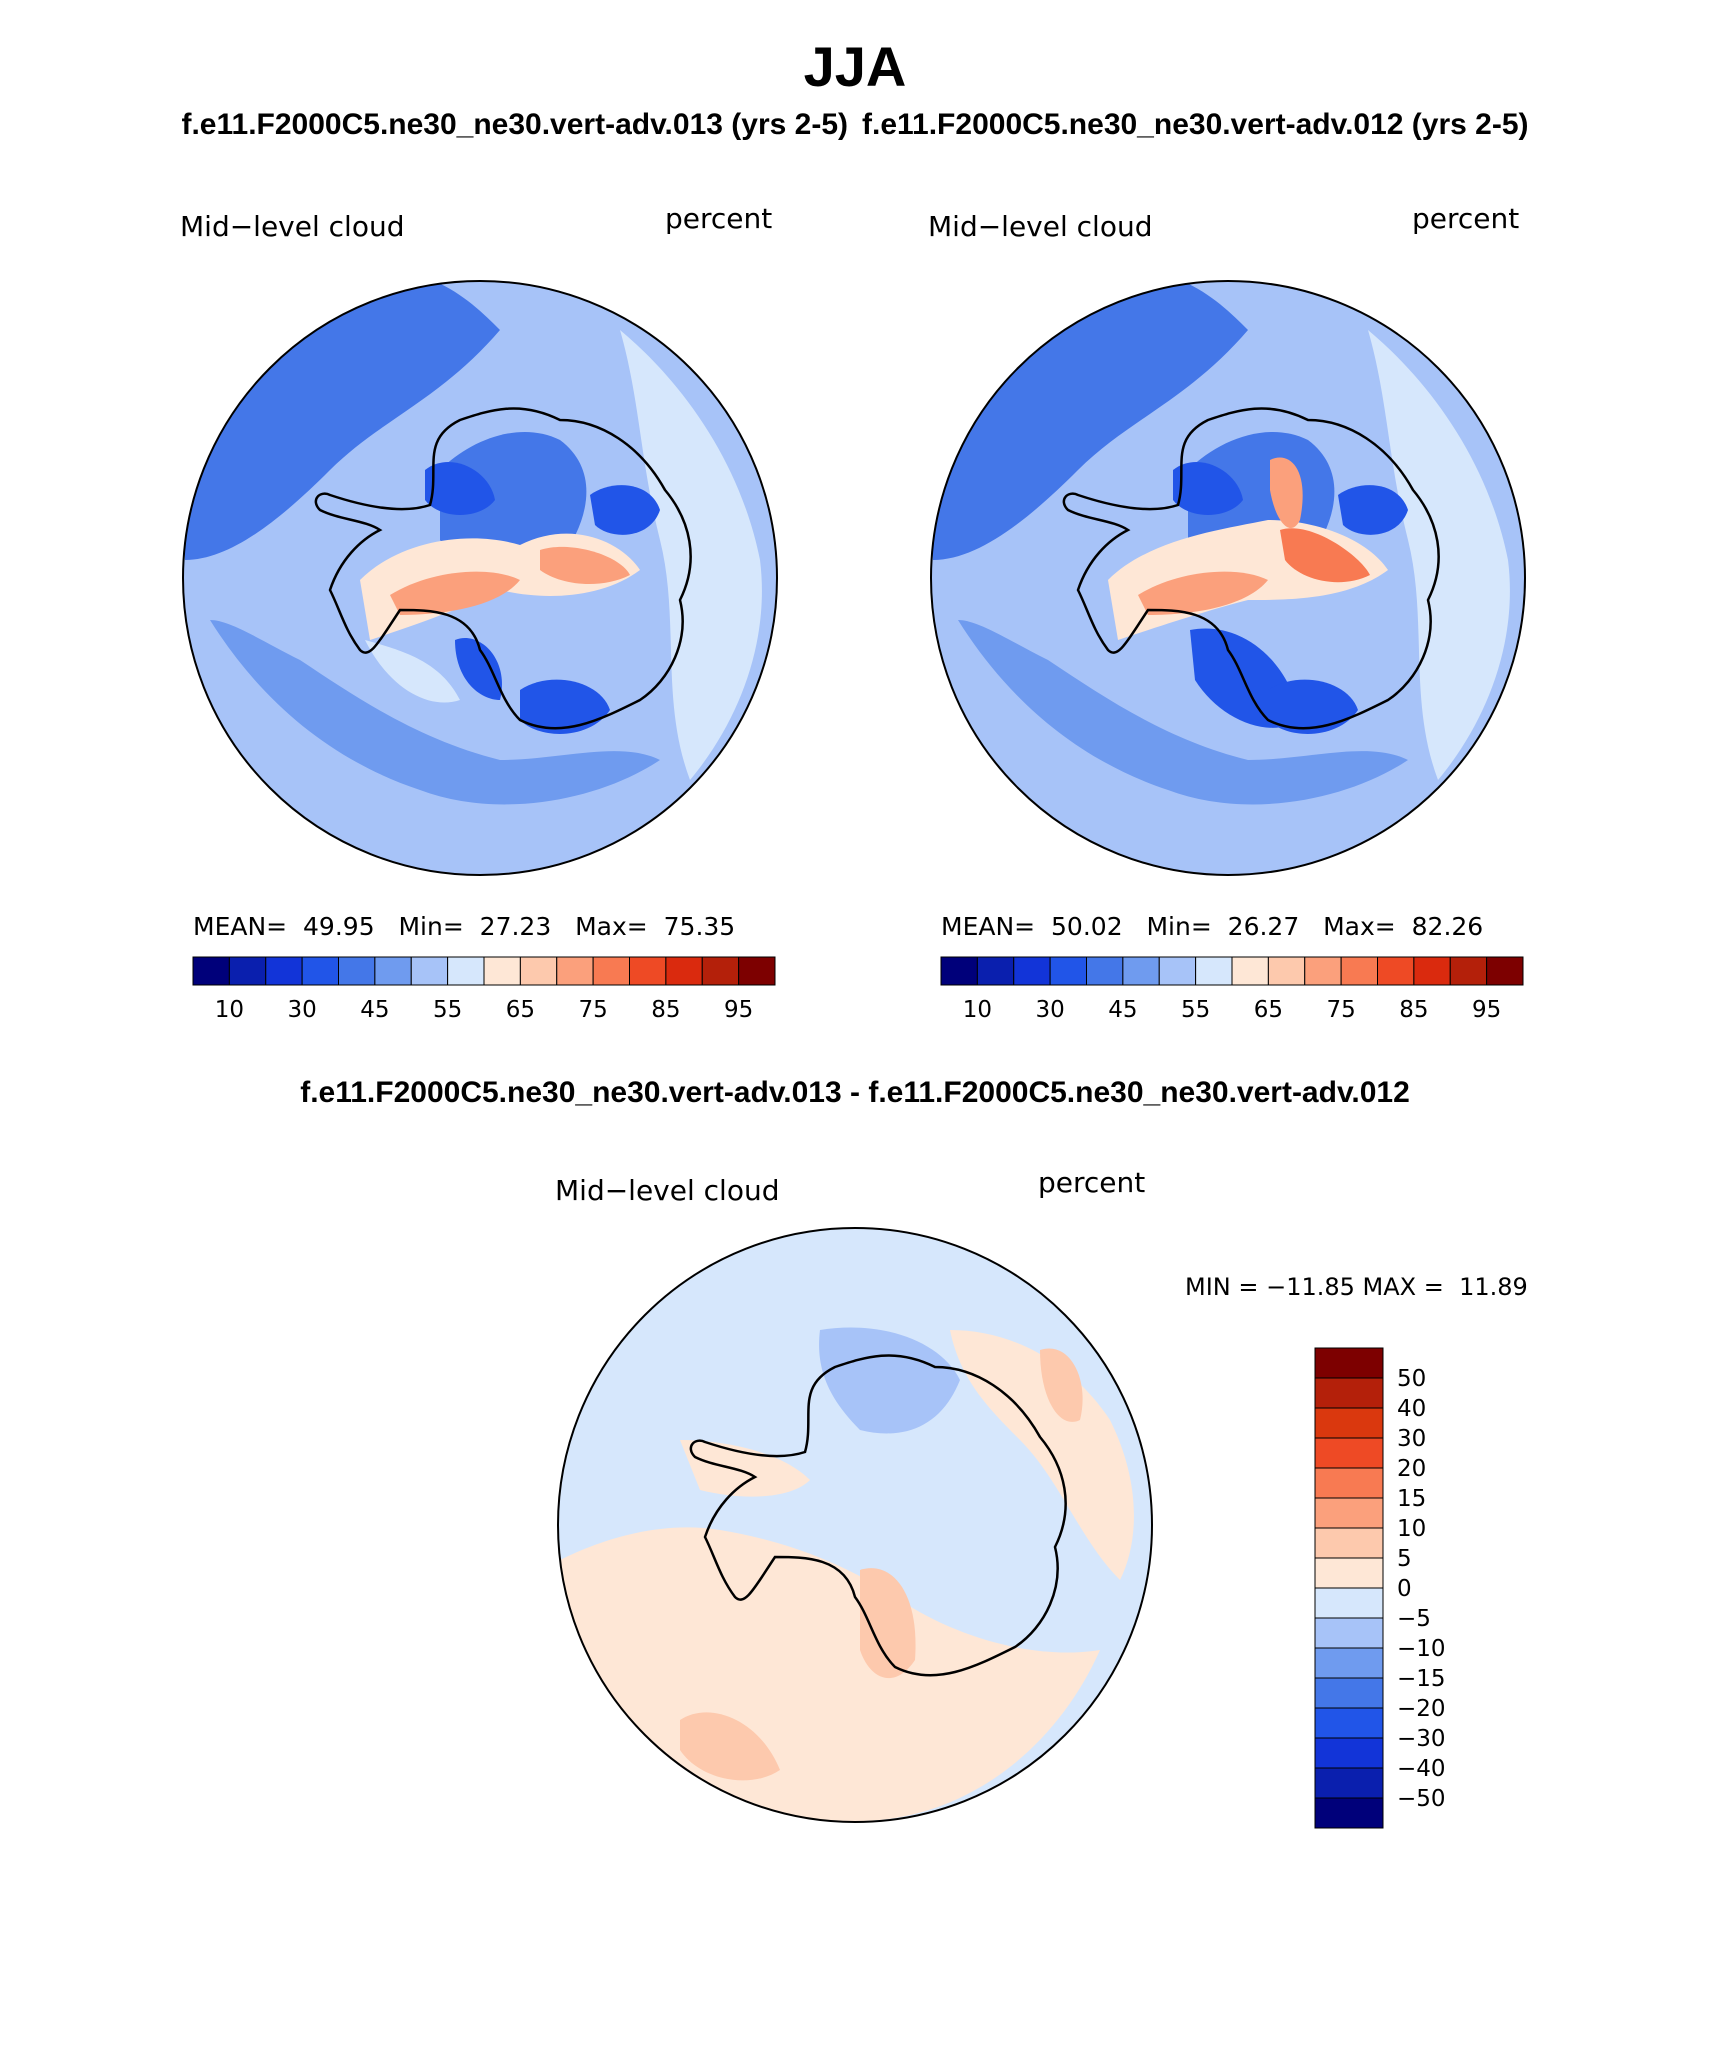  What do you see at coordinates (464, 926) in the screenshot?
I see `panel1-stats: MEAN= 49.95 Min= 27.23 Max= 75.35` at bounding box center [464, 926].